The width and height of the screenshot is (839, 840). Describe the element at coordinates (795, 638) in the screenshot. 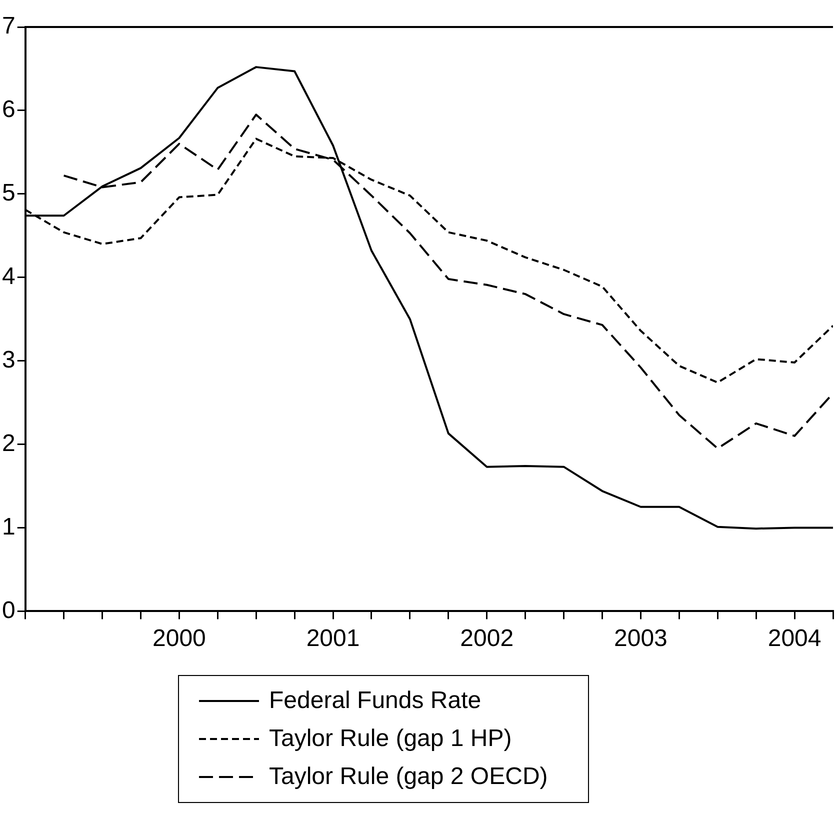

I see `x-tick-label: 2004` at that location.